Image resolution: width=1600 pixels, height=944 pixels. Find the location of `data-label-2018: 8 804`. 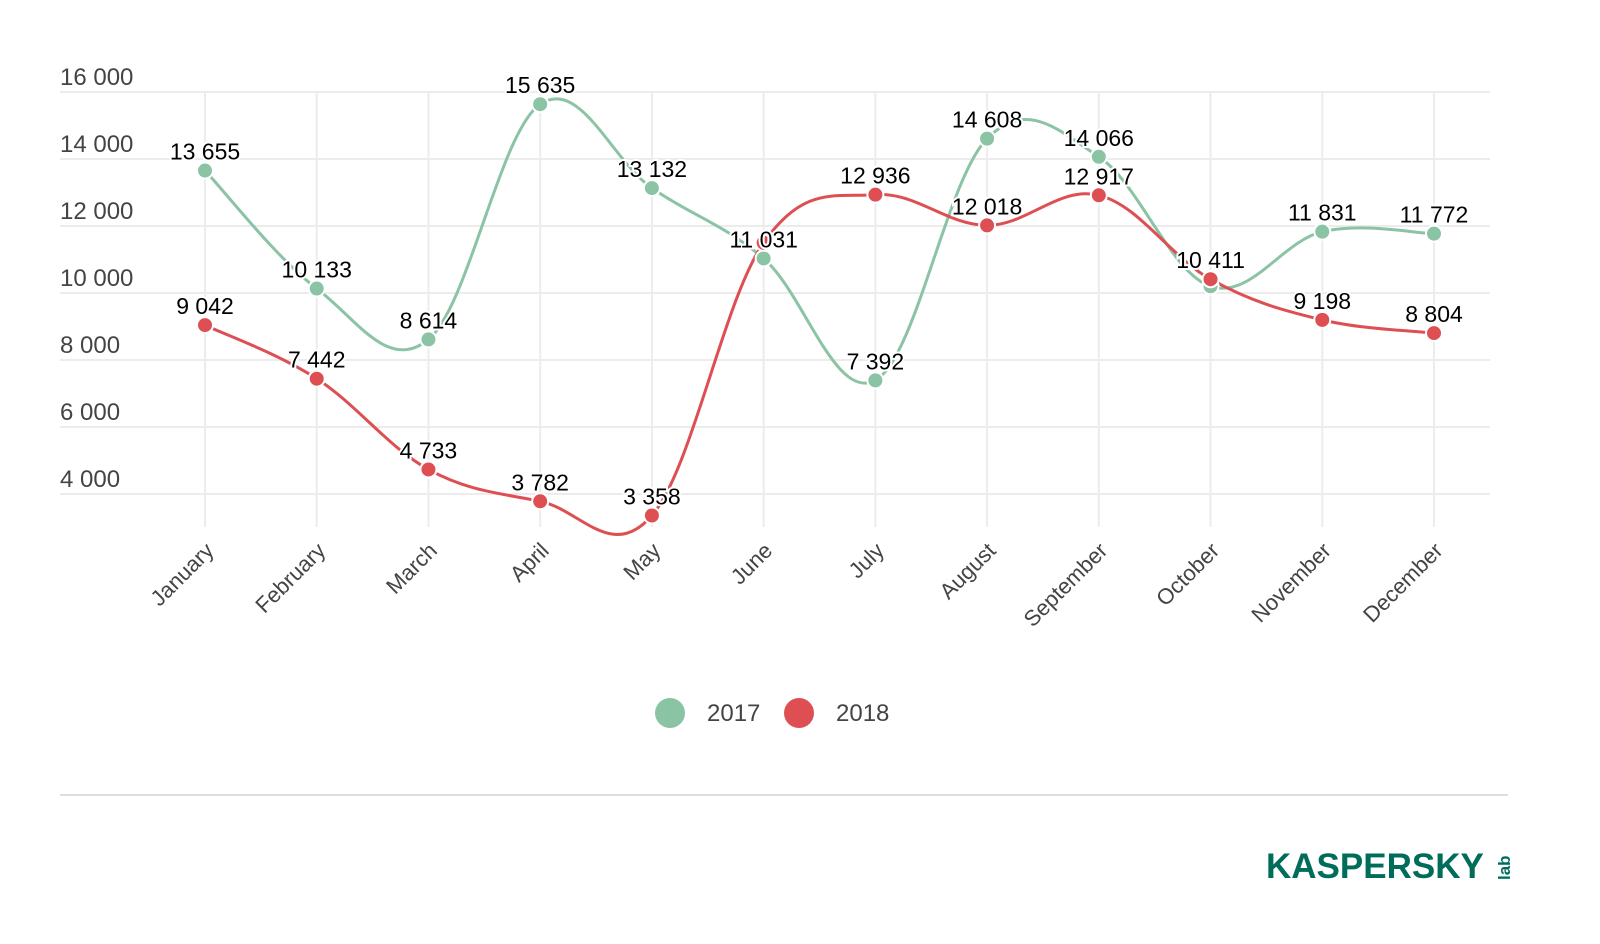

data-label-2018: 8 804 is located at coordinates (1434, 314).